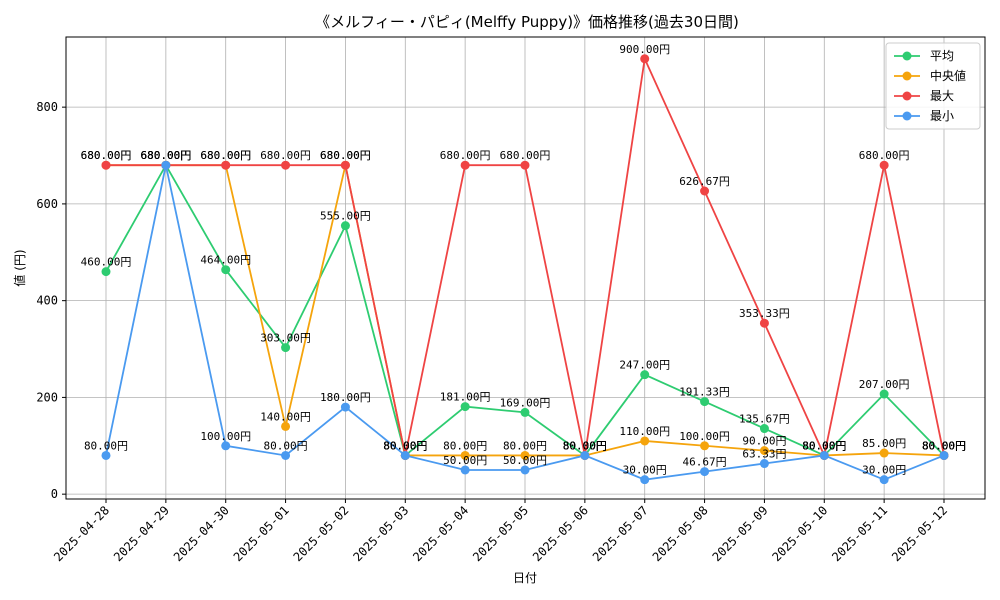 The width and height of the screenshot is (1000, 600). What do you see at coordinates (225, 260) in the screenshot?
I see `data-label: 464.00円` at bounding box center [225, 260].